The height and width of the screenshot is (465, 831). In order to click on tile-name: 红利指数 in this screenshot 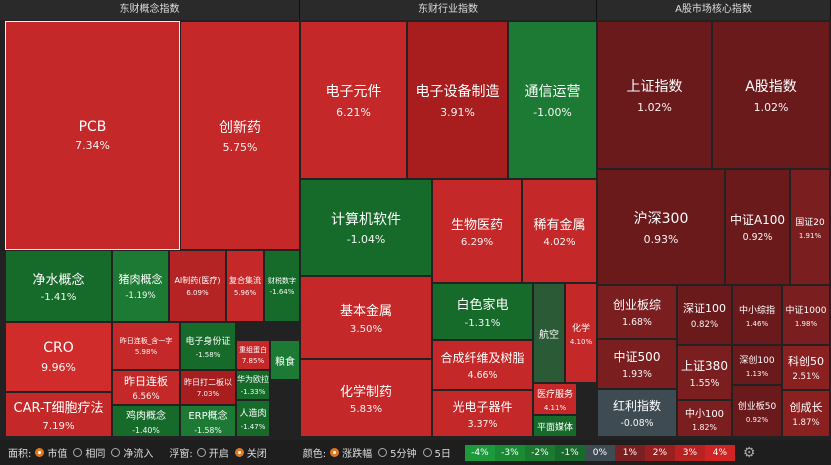, I will do `click(636, 406)`.